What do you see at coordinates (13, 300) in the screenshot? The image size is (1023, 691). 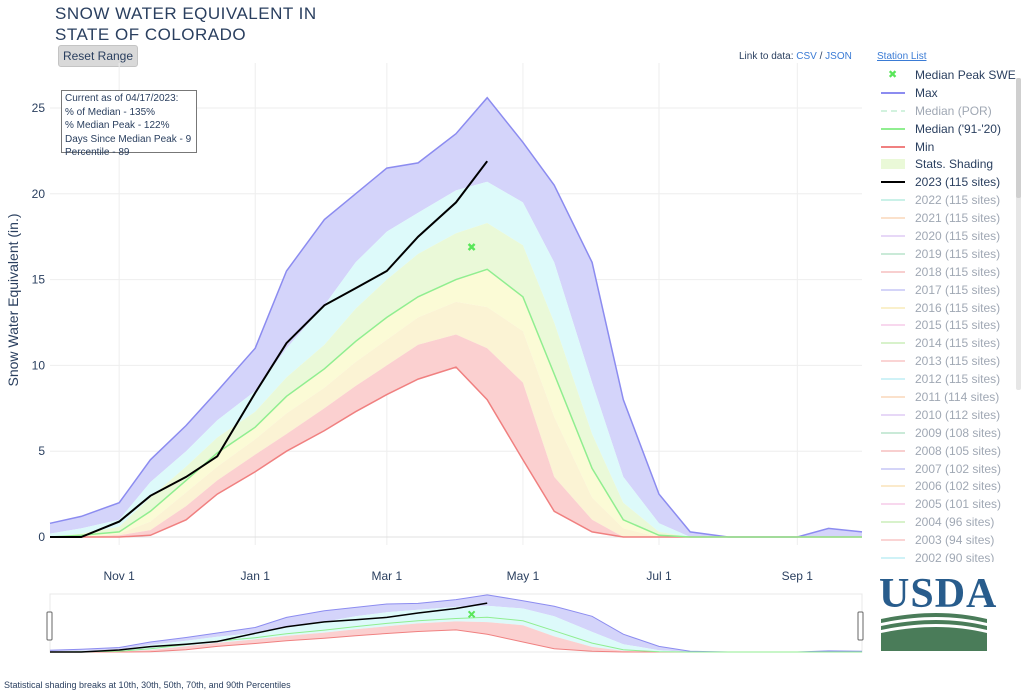 I see `y-axis-label: Snow Water Equivalent (in.)` at bounding box center [13, 300].